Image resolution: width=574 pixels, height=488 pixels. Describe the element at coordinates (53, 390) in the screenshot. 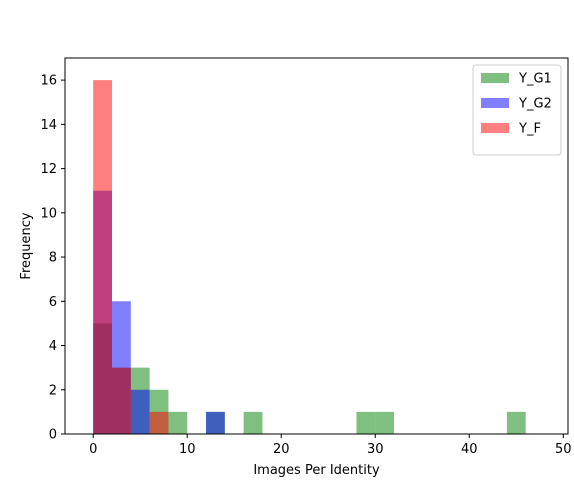

I see `y-tick-label: 2` at that location.